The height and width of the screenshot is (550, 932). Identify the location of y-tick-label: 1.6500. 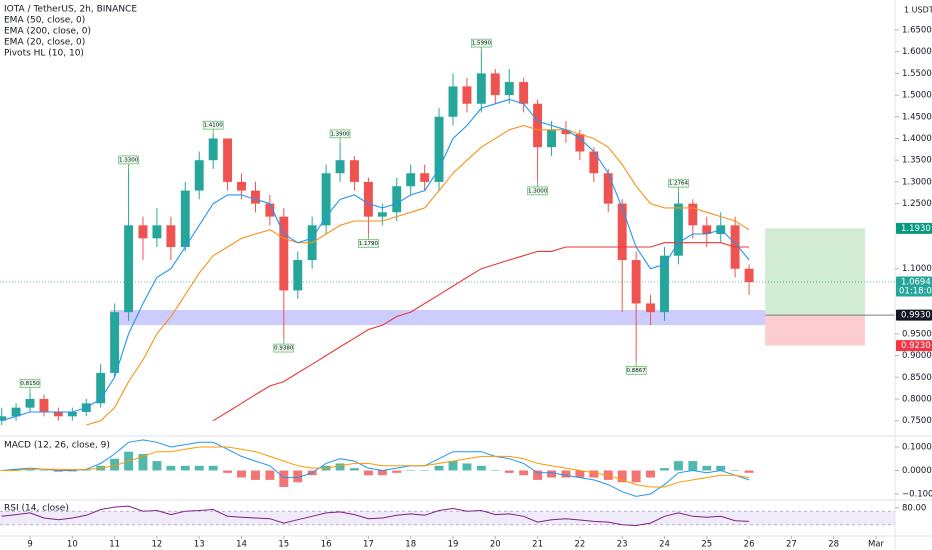
(917, 30).